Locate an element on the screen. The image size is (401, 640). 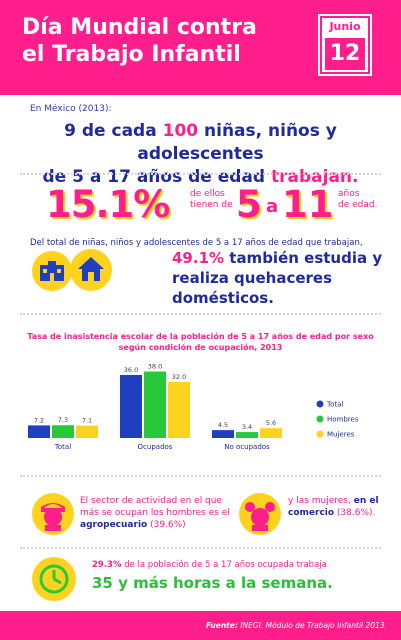
school-building-icon is located at coordinates (52, 271).